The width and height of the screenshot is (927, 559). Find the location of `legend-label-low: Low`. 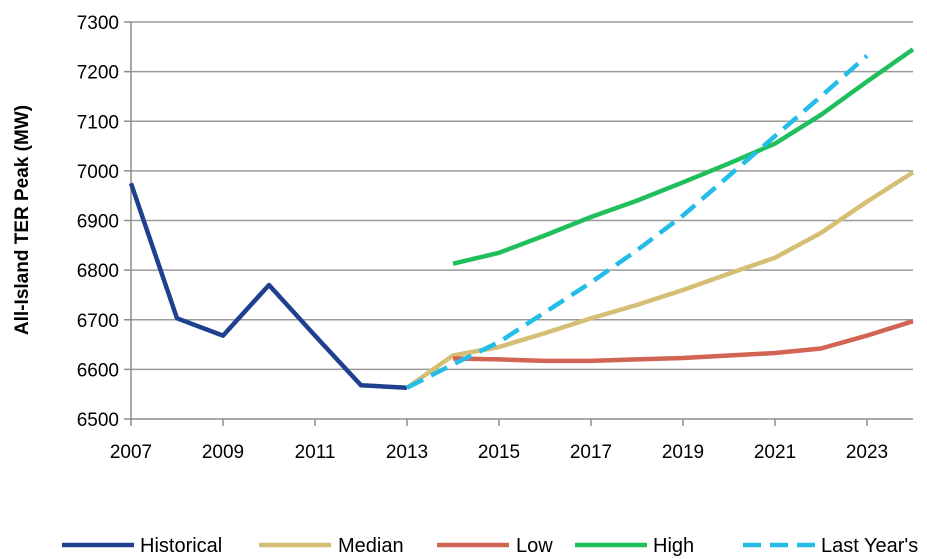

legend-label-low: Low is located at coordinates (534, 546).